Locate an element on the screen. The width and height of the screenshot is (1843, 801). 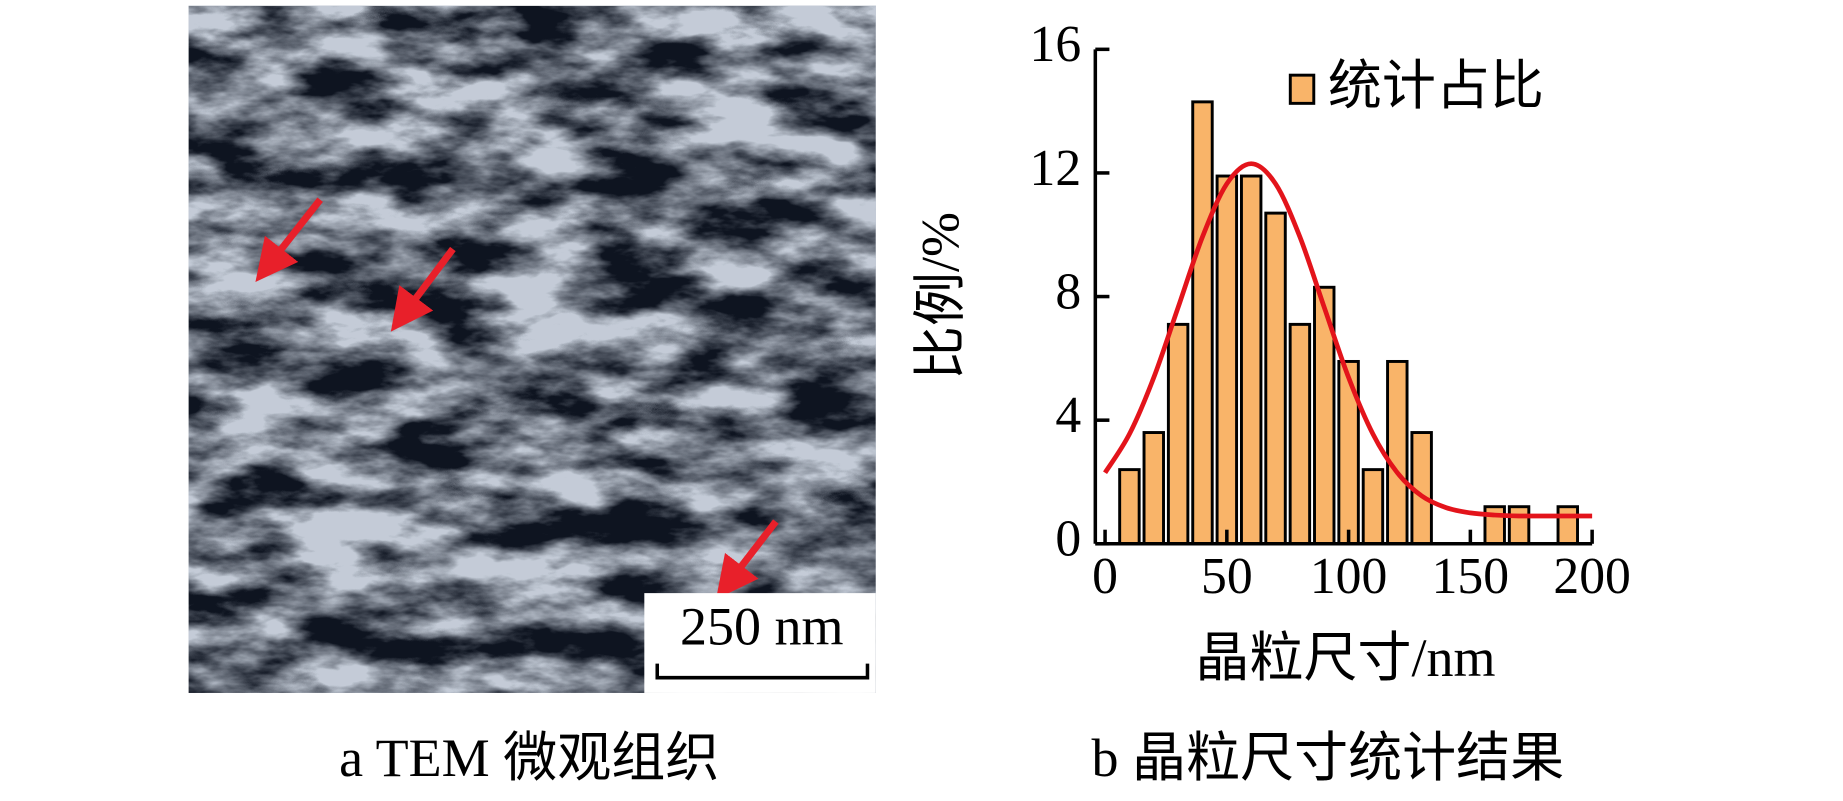
y-tick-label: 12 is located at coordinates (1056, 168).